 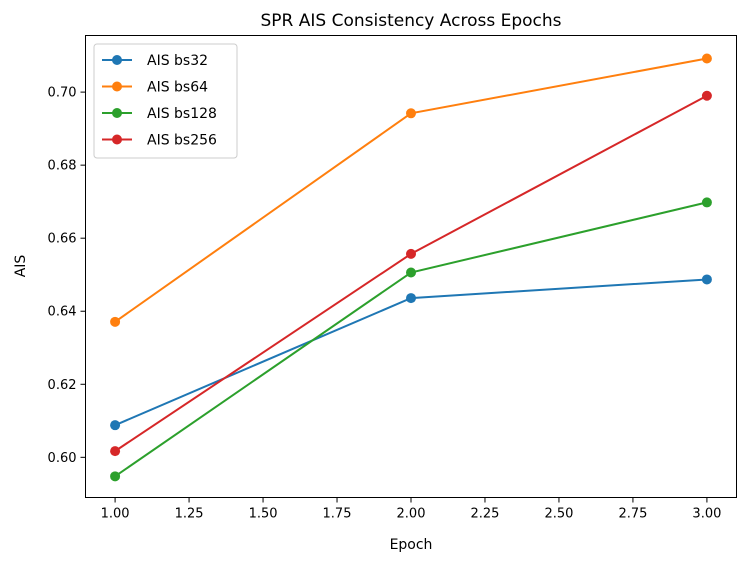 What do you see at coordinates (558, 514) in the screenshot?
I see `x-tick-label: 2.50` at bounding box center [558, 514].